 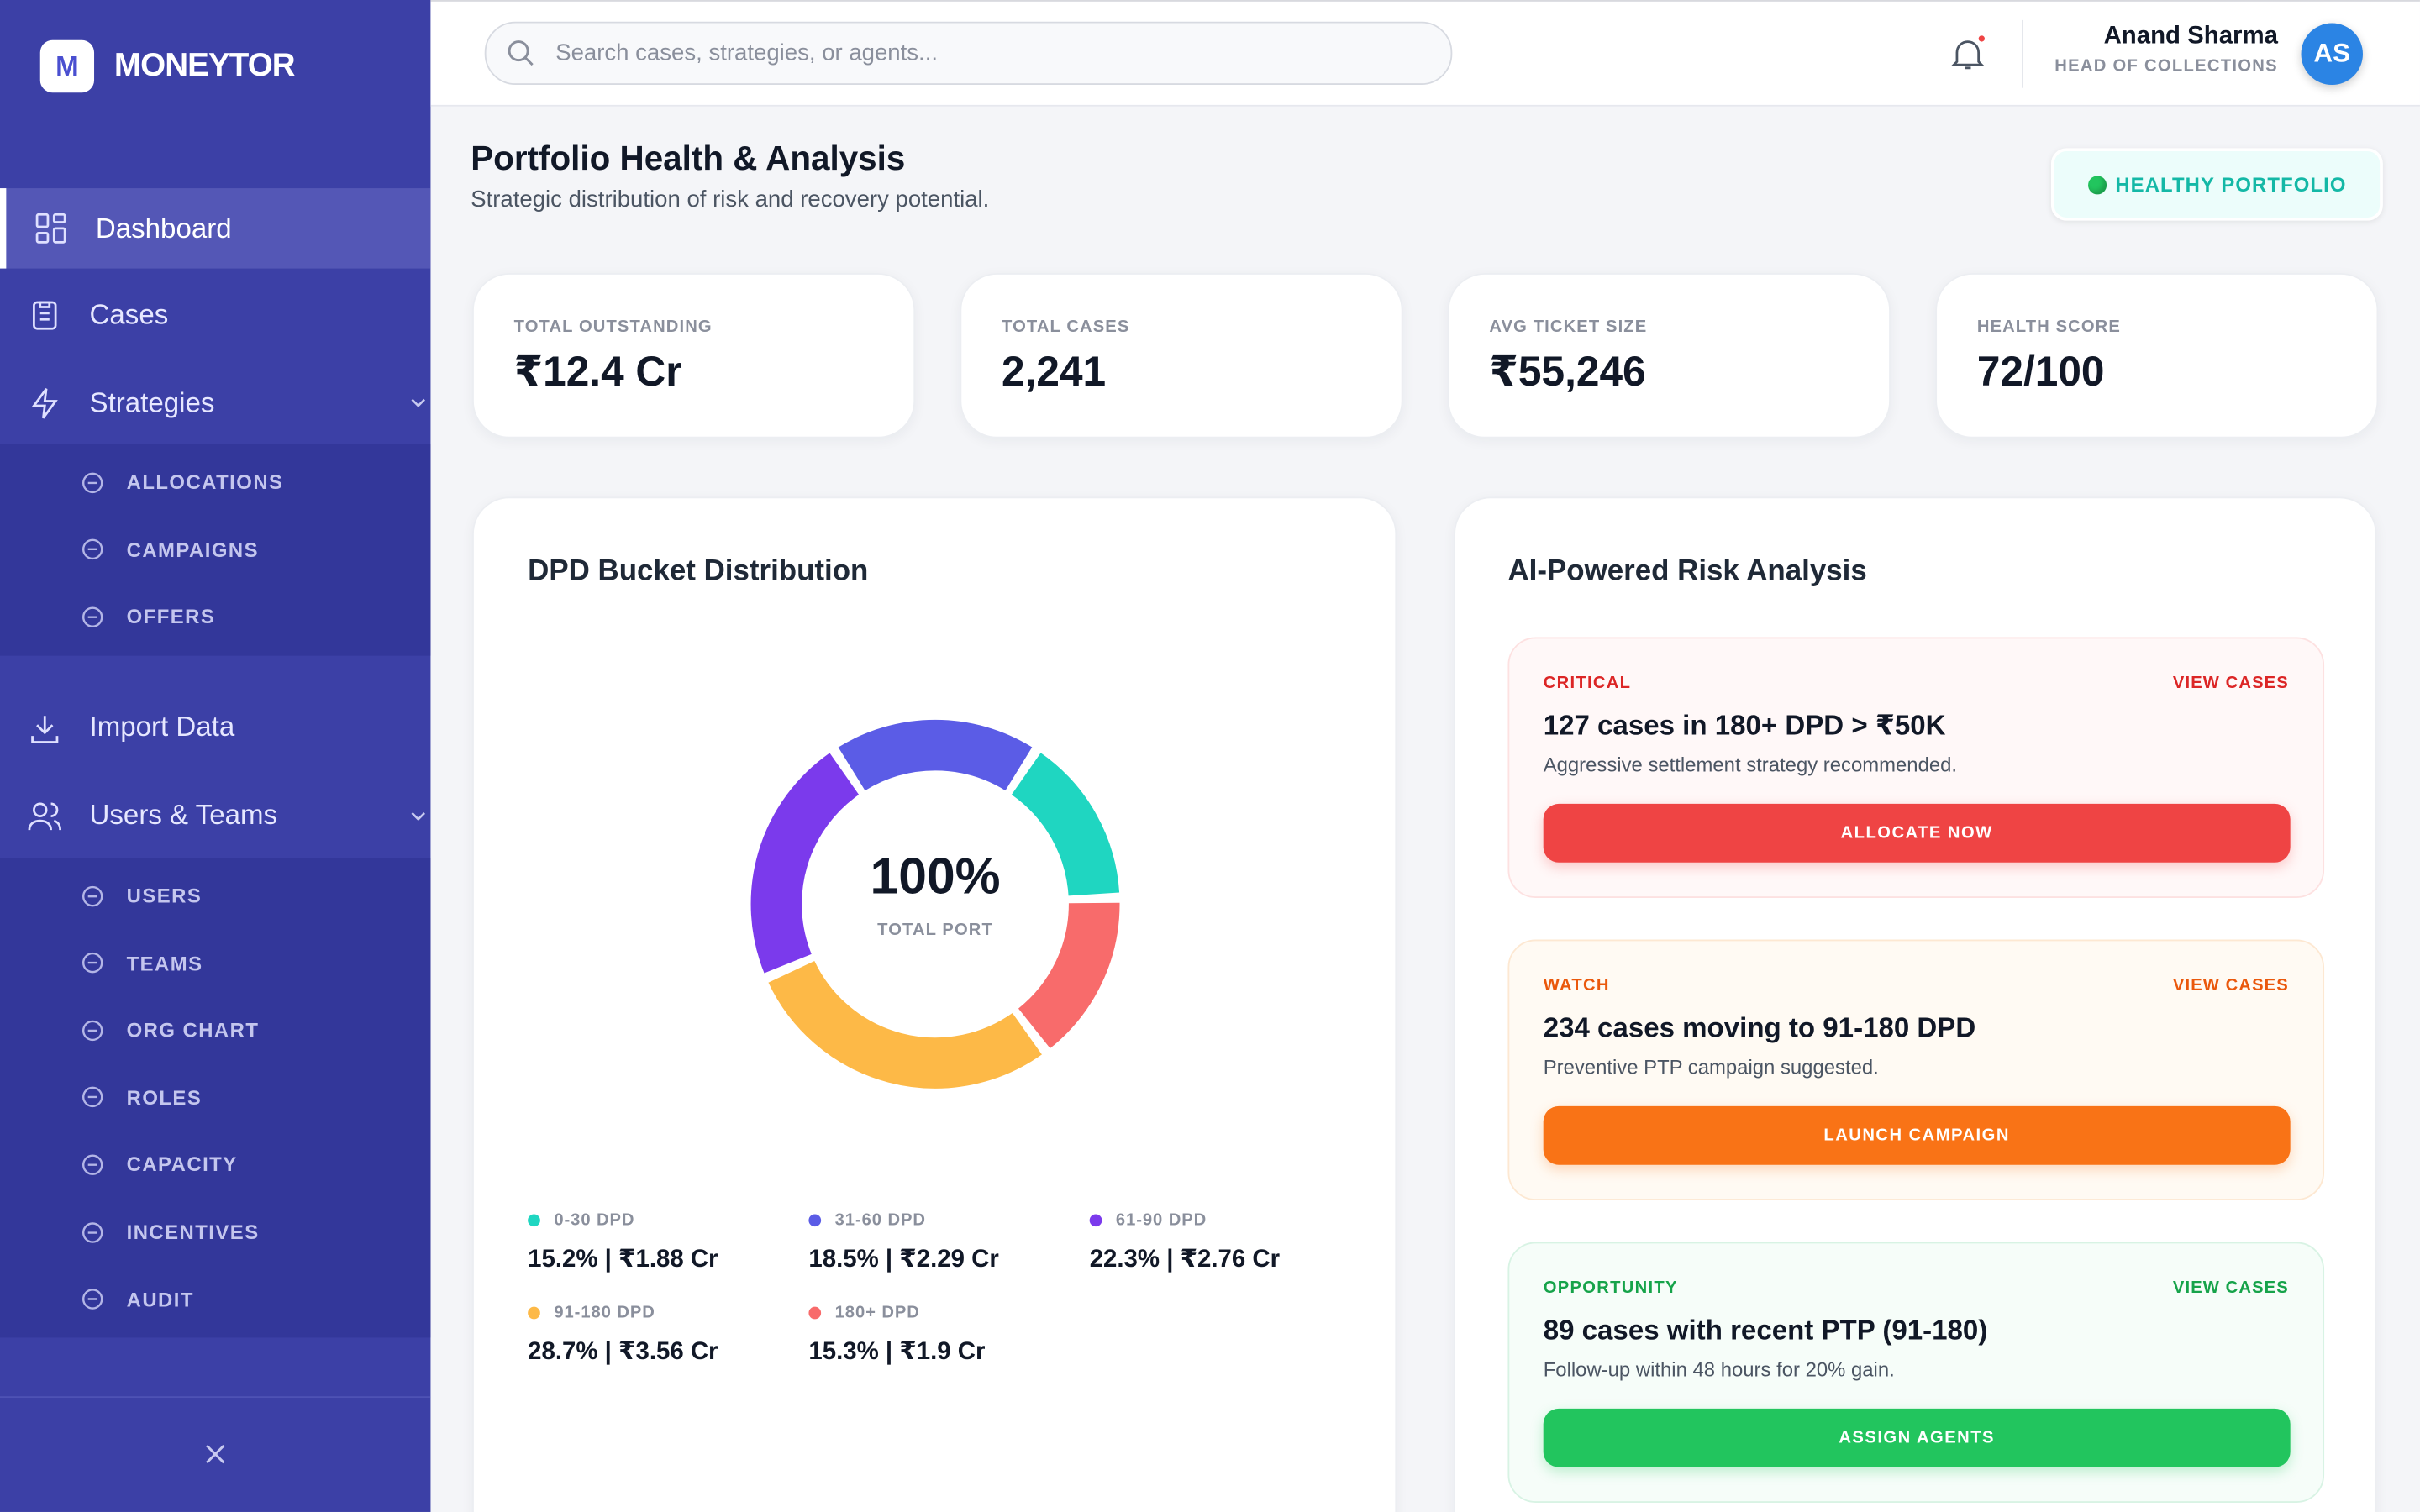 I want to click on submenu-item: ALLOCATIONS, so click(x=215, y=482).